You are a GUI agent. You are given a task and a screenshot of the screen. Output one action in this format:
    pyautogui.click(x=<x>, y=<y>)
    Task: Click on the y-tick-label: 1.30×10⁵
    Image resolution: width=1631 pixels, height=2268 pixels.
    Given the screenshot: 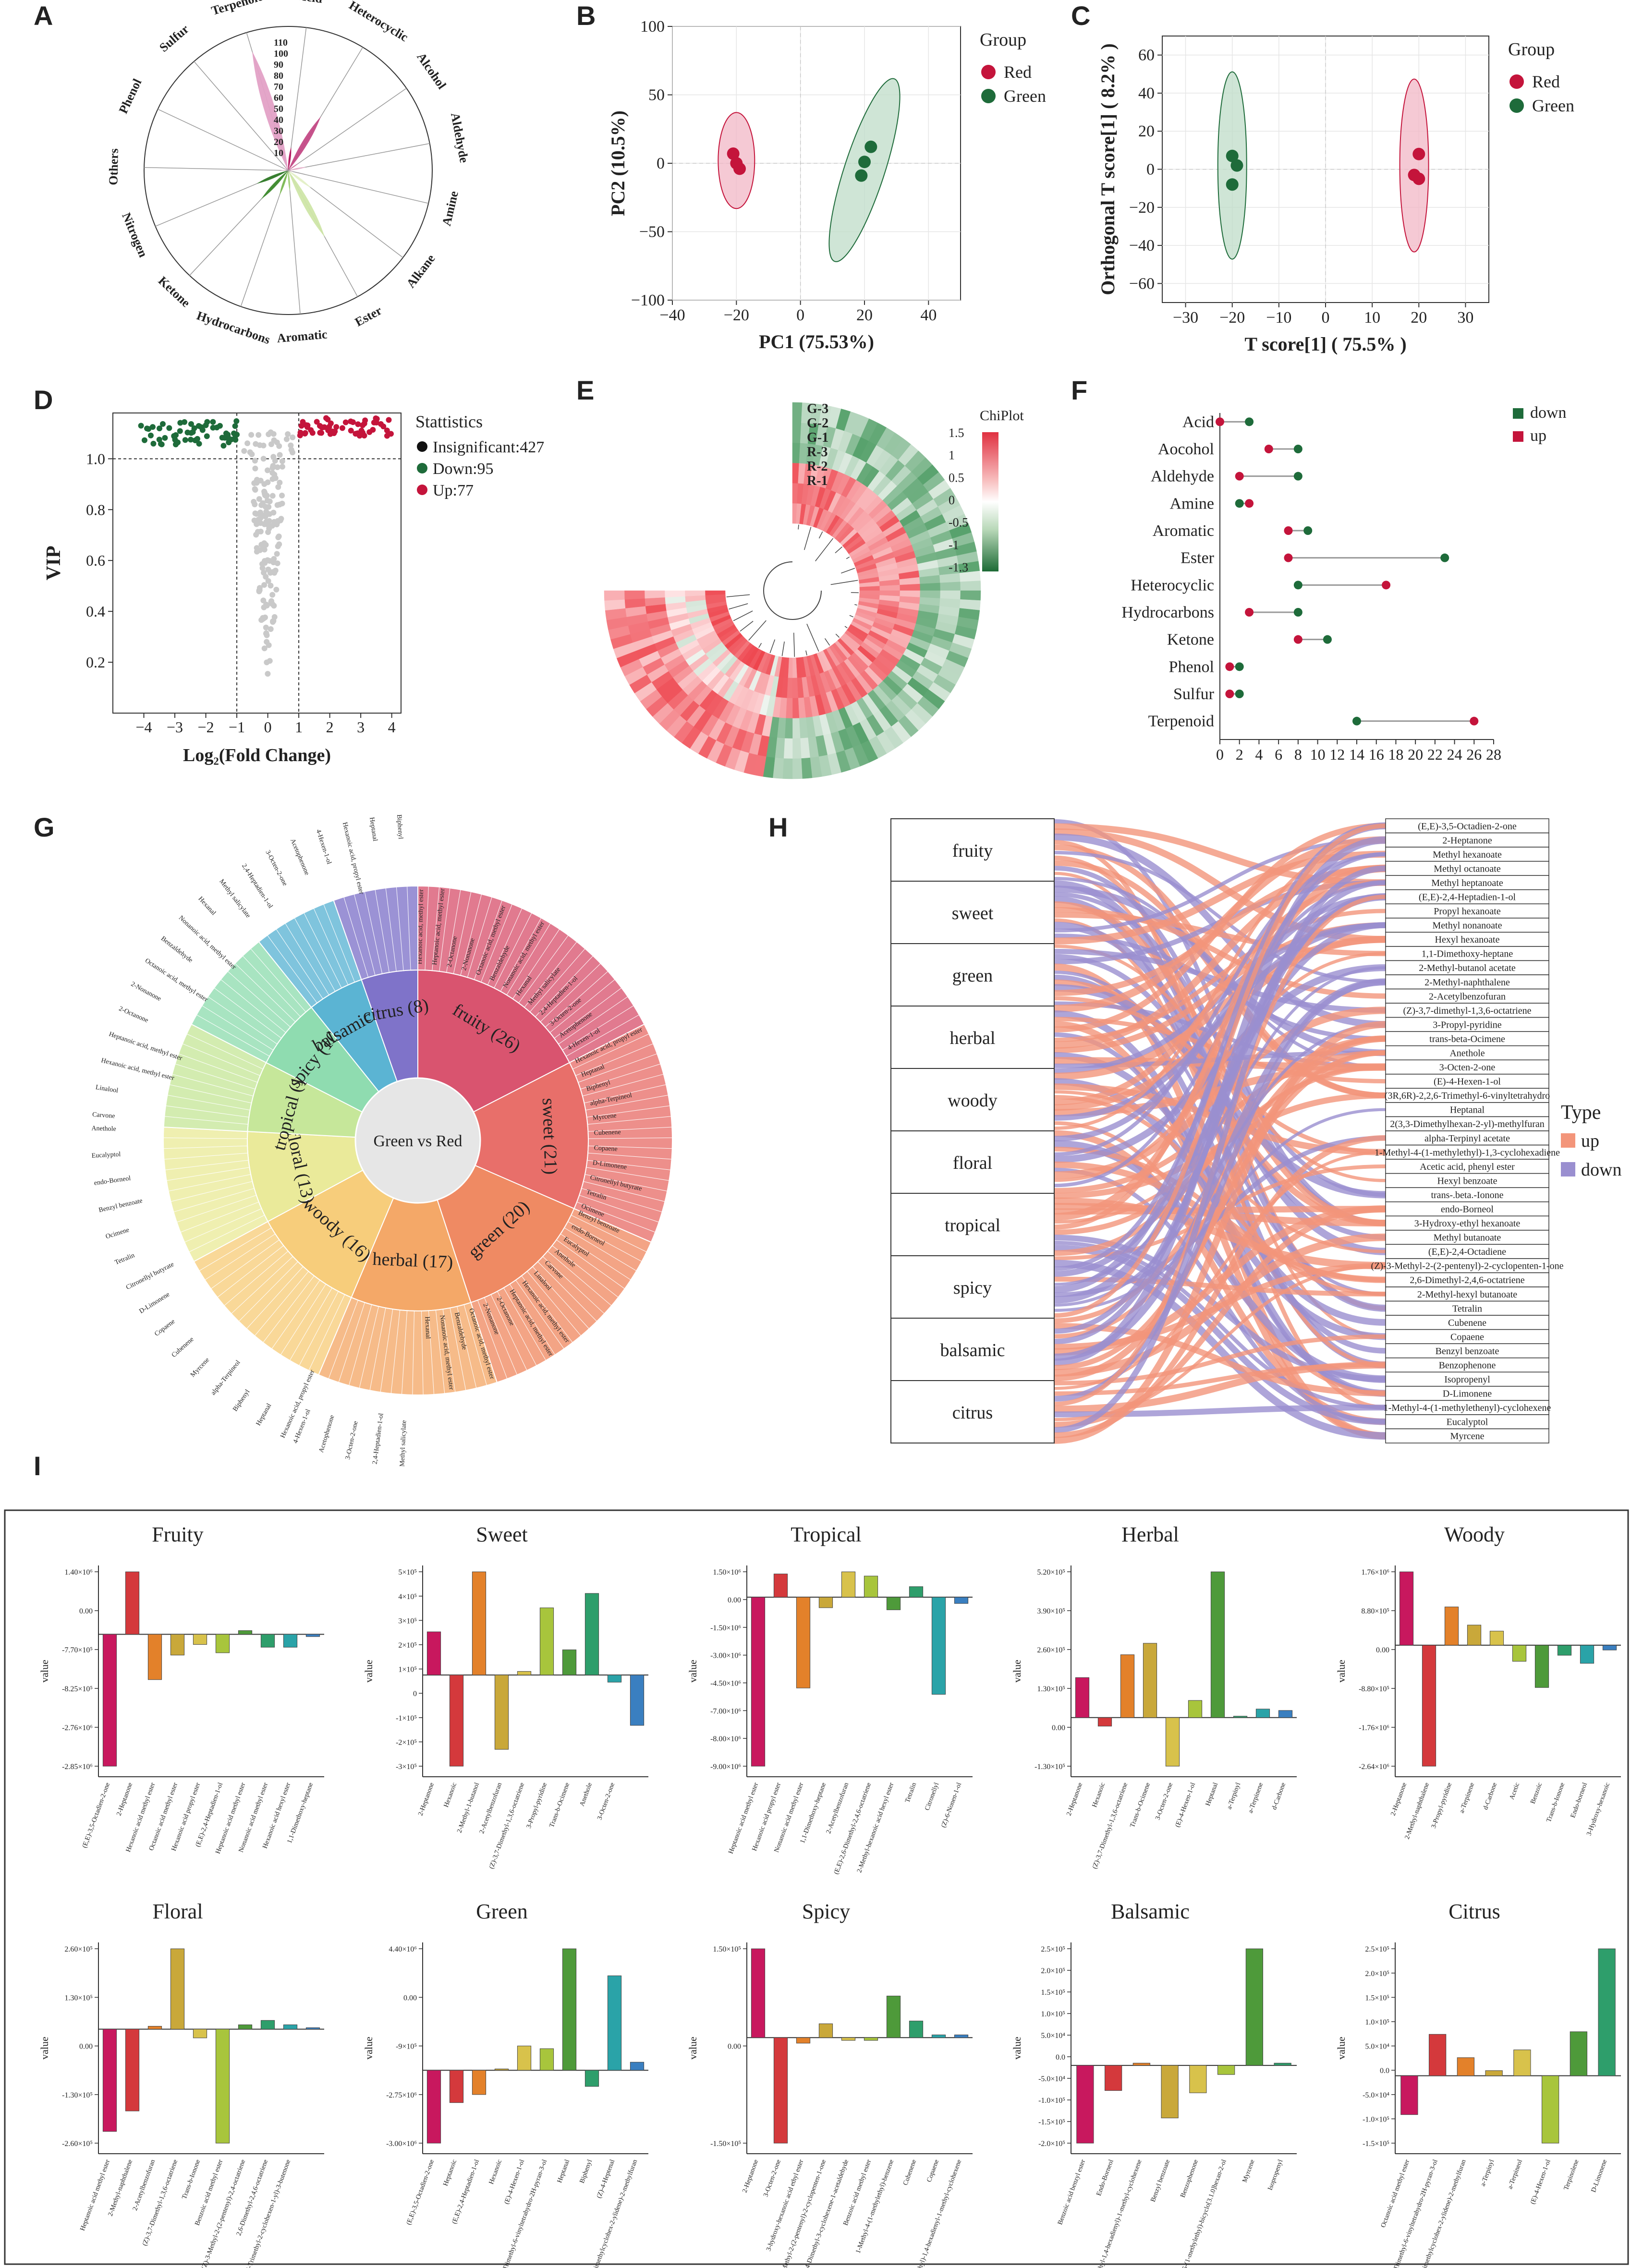 What is the action you would take?
    pyautogui.click(x=1051, y=1689)
    